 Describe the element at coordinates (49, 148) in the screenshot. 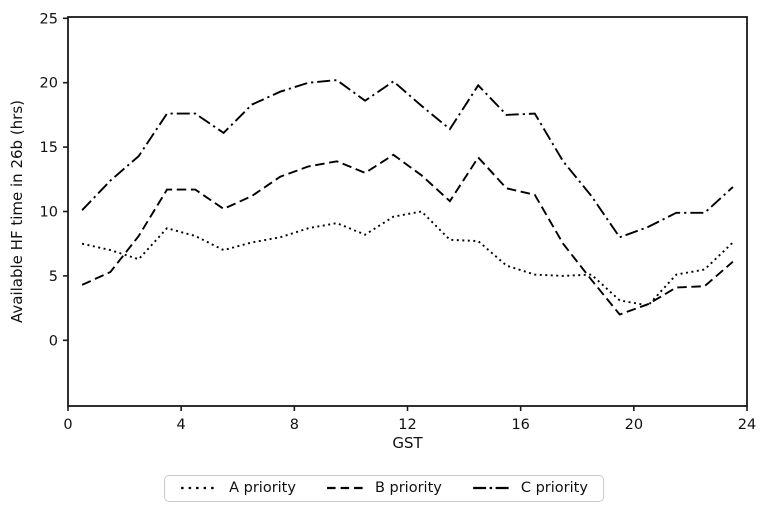

I see `y-tick-label: 15` at that location.